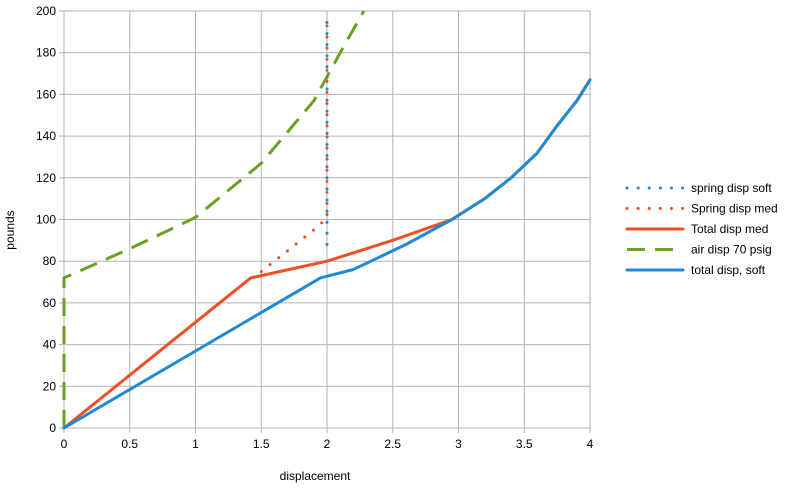 This screenshot has width=786, height=496. Describe the element at coordinates (50, 345) in the screenshot. I see `y-tick-label: 40` at that location.